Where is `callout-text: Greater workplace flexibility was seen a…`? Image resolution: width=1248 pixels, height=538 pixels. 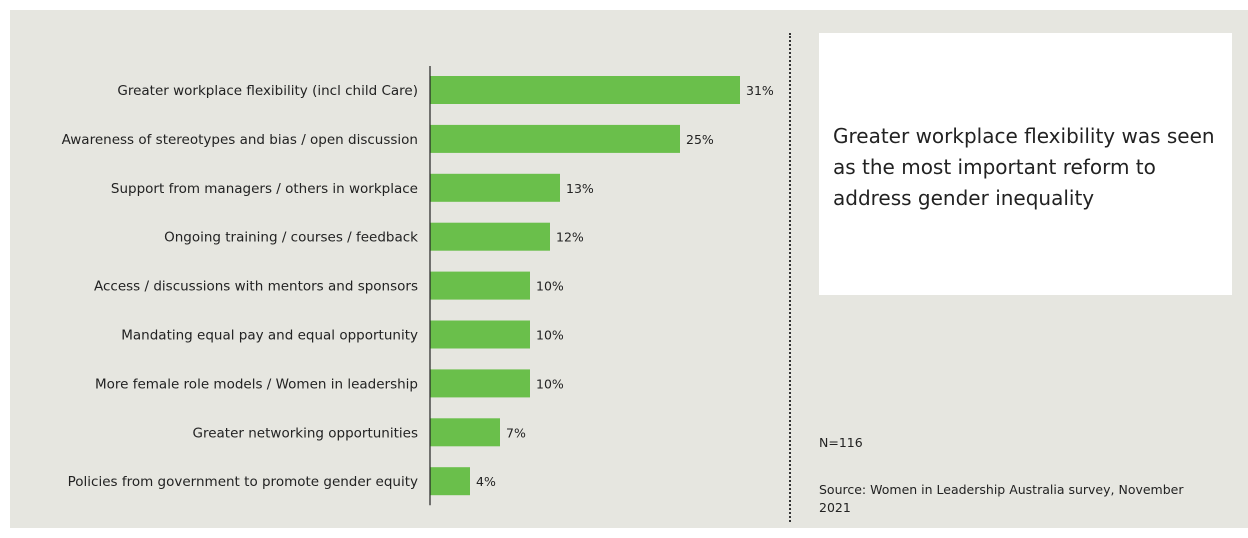
callout-text: Greater workplace flexibility was seen a… is located at coordinates (1024, 167).